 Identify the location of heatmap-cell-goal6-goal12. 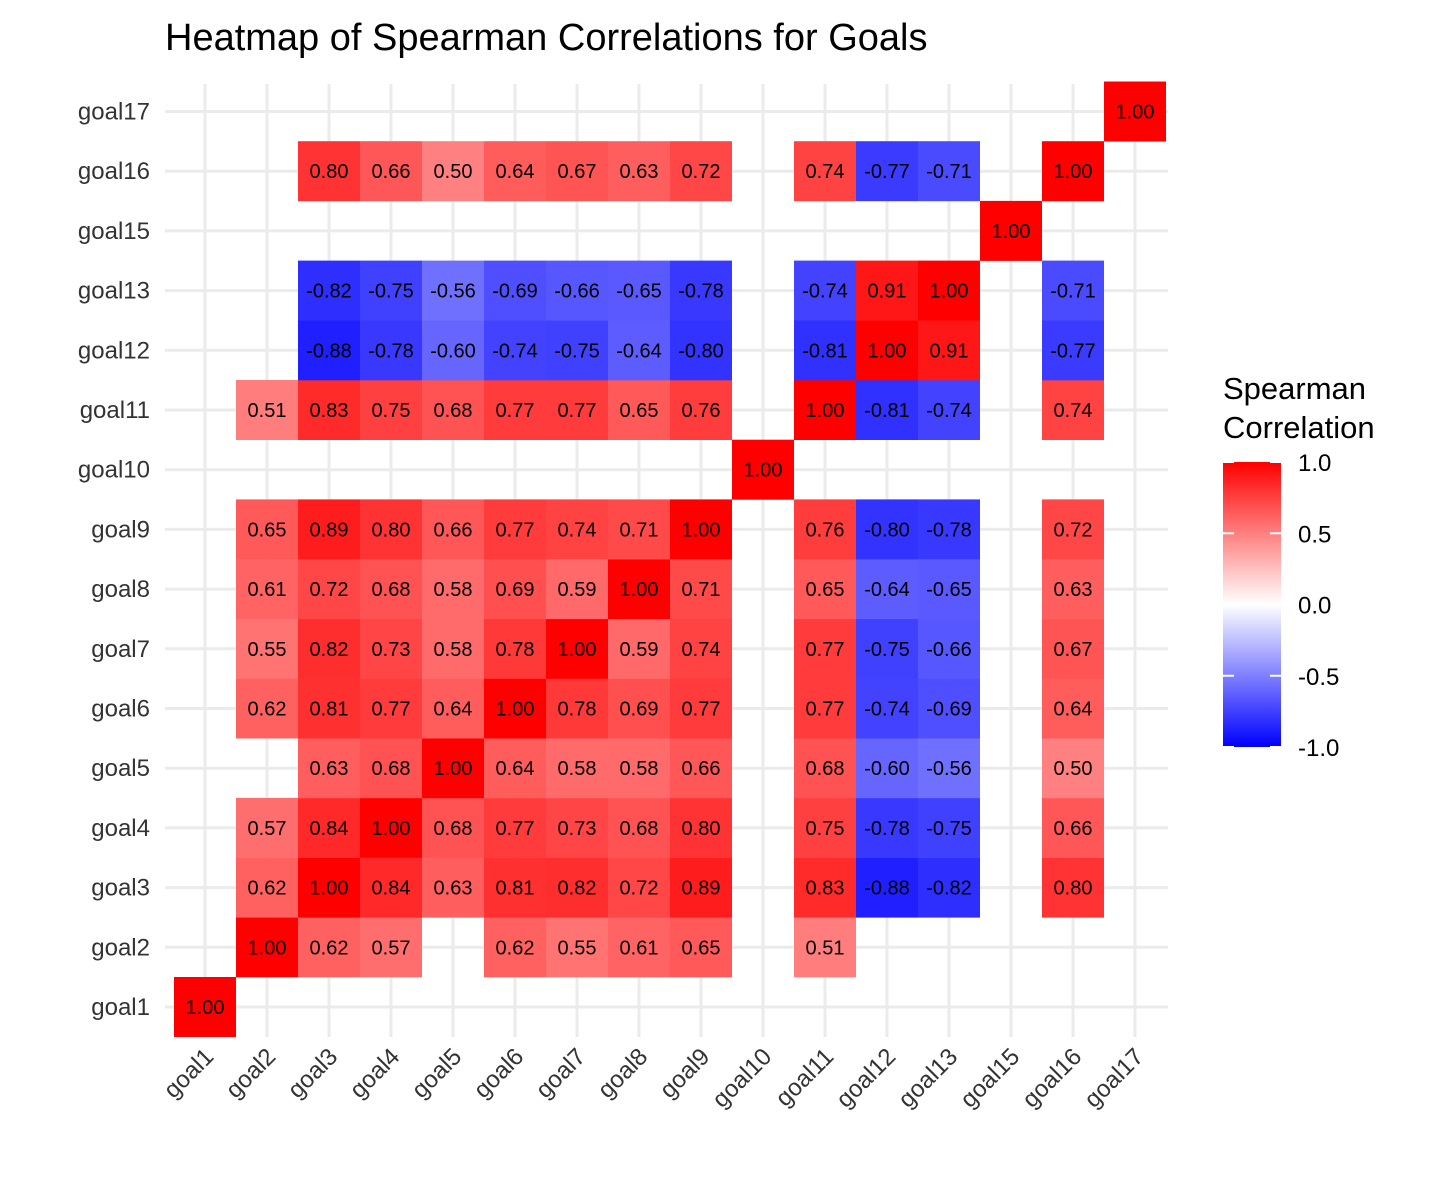
(515, 350).